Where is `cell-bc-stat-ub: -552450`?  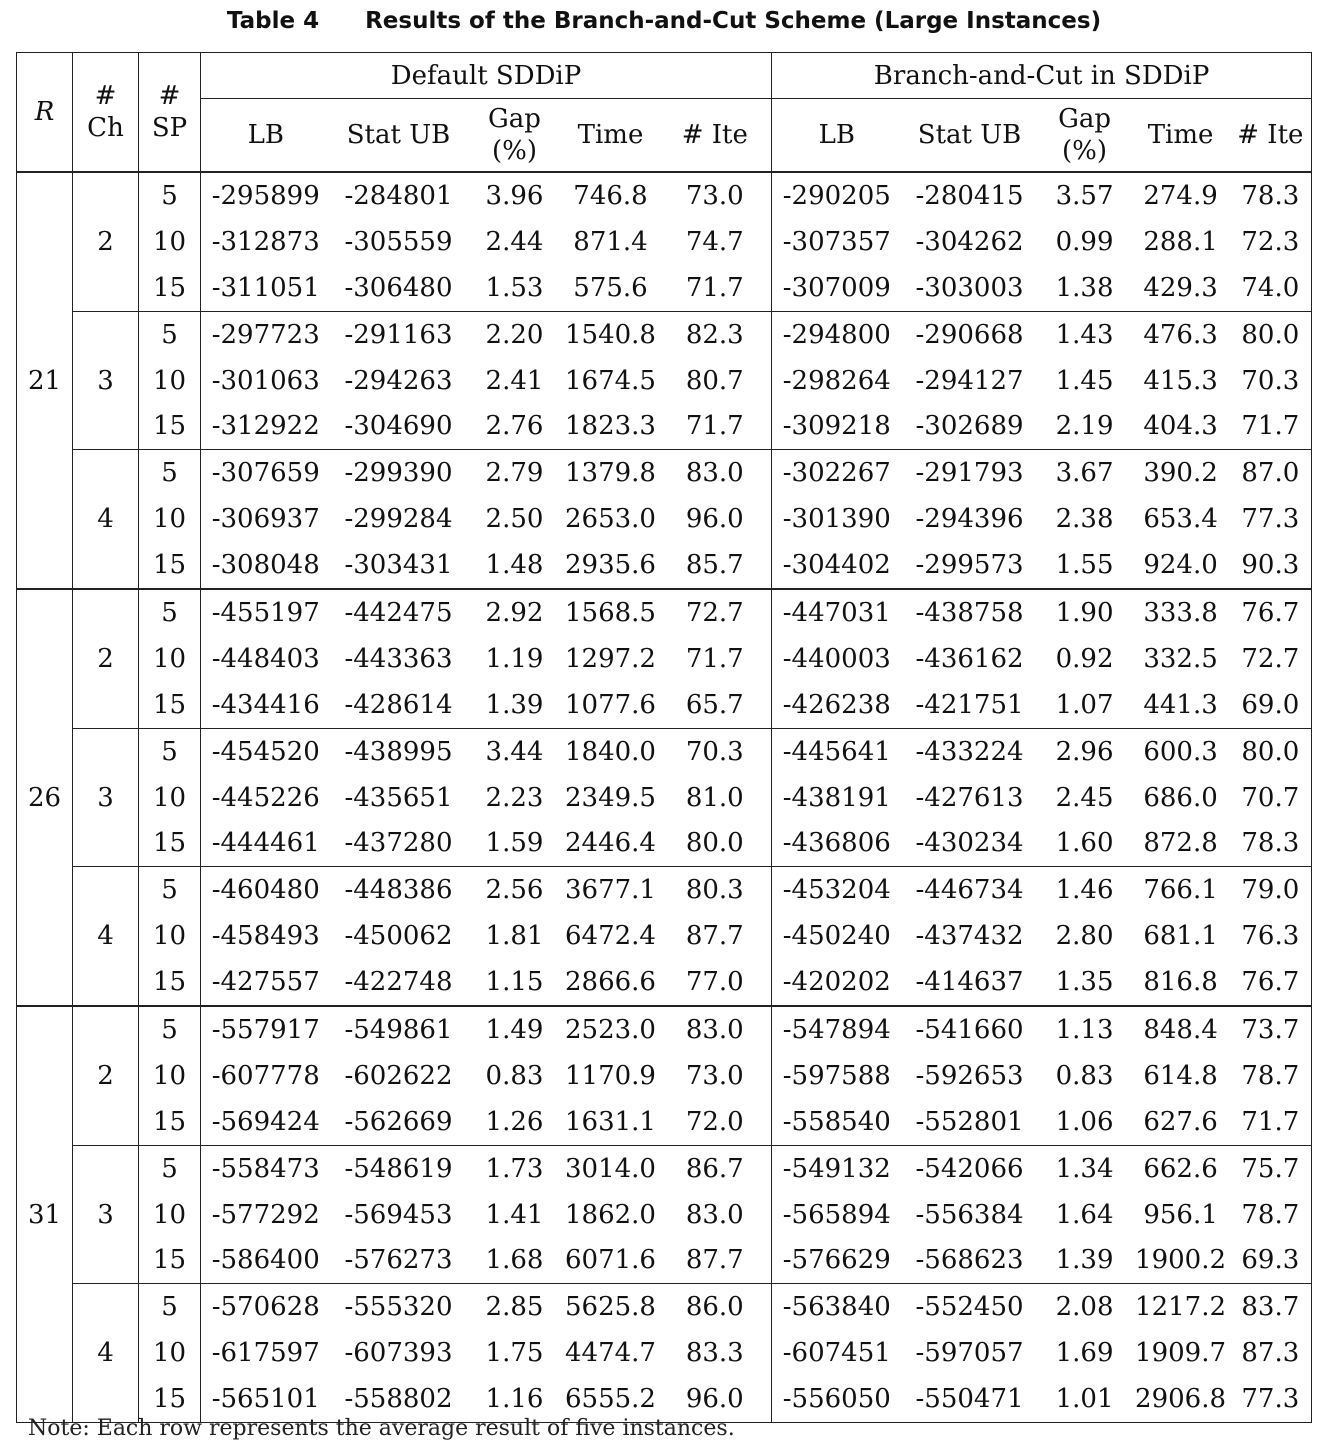
cell-bc-stat-ub: -552450 is located at coordinates (969, 1307).